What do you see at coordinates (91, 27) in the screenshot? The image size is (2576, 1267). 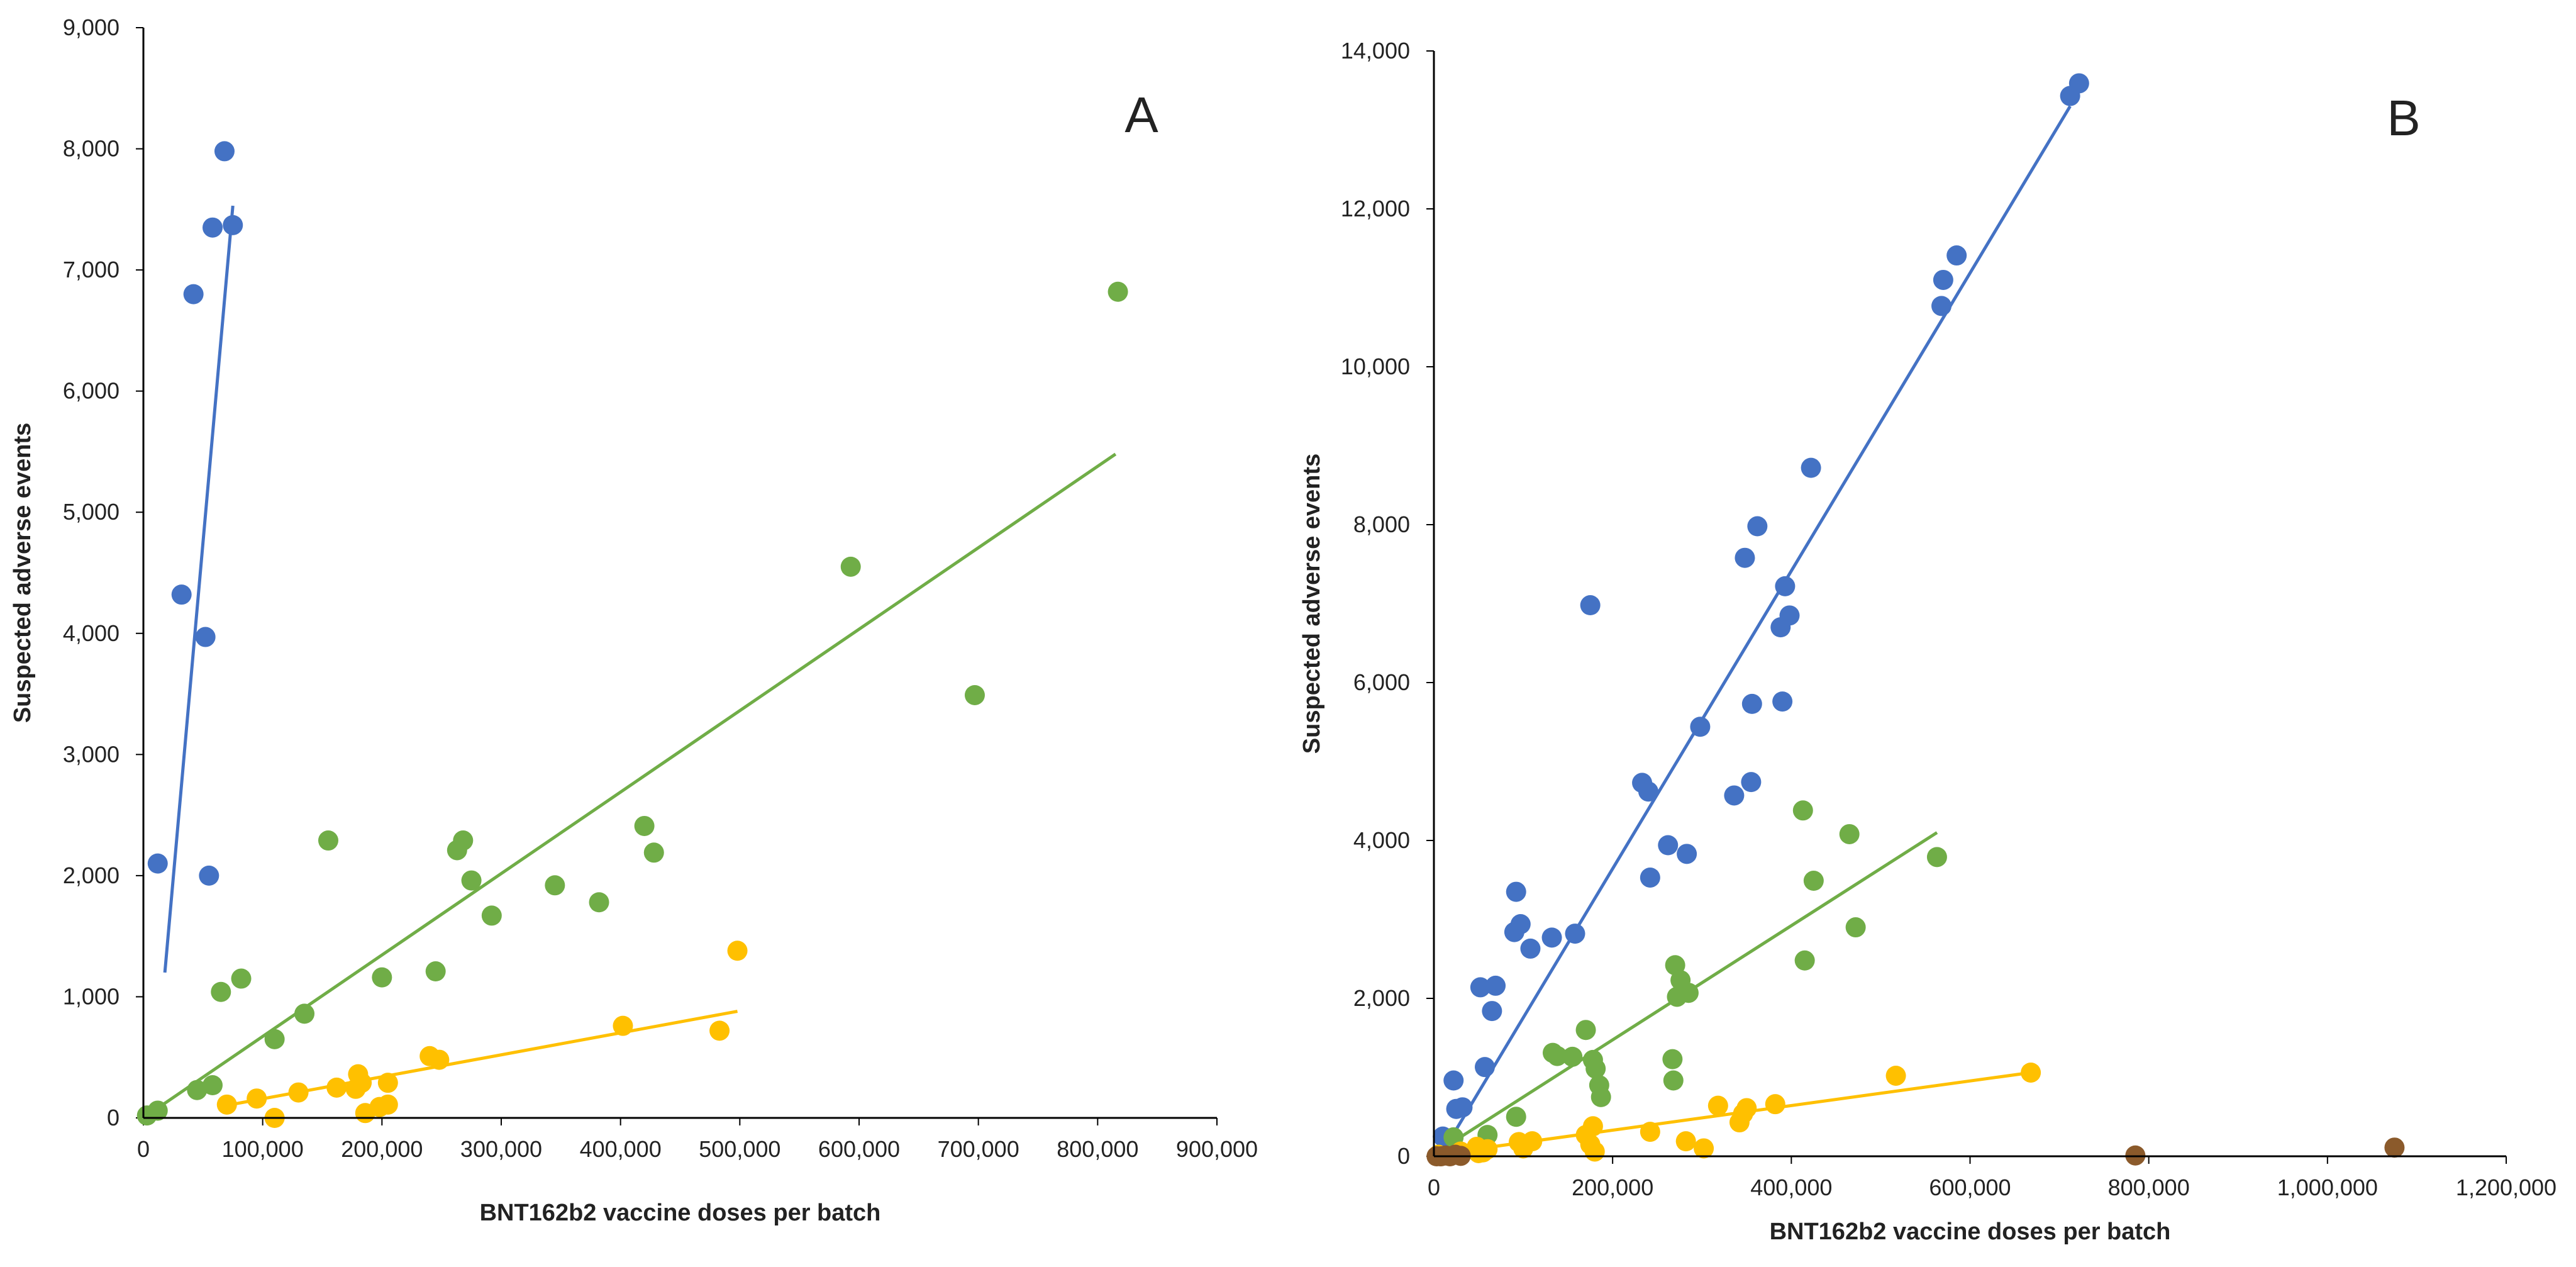 I see `y-tick-label: 9,000` at bounding box center [91, 27].